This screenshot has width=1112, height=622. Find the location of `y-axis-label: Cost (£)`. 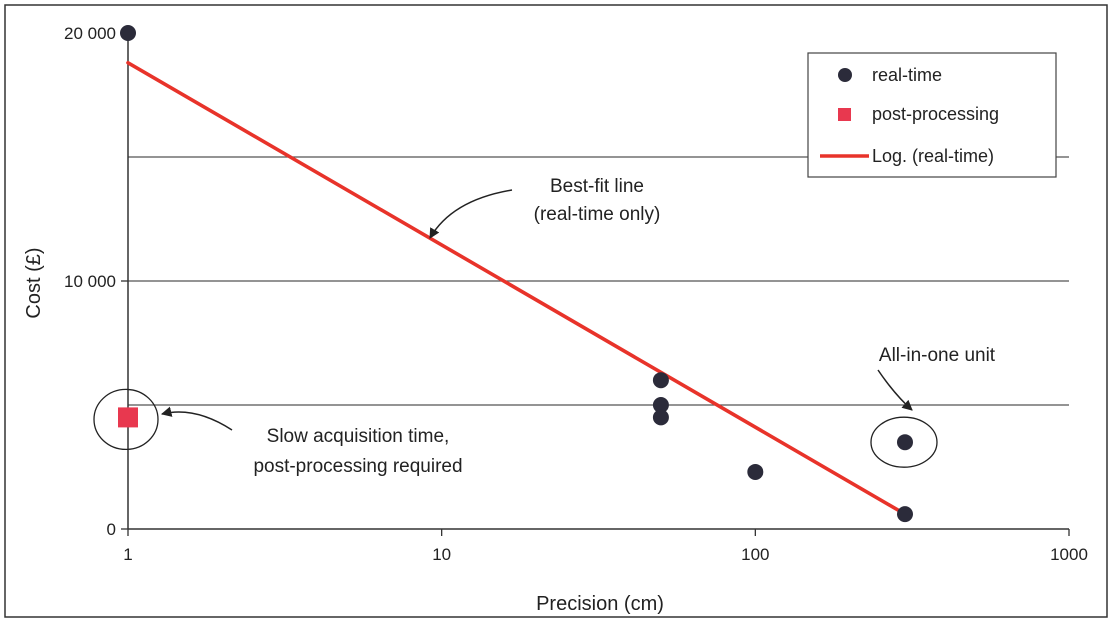

y-axis-label: Cost (£) is located at coordinates (34, 282).